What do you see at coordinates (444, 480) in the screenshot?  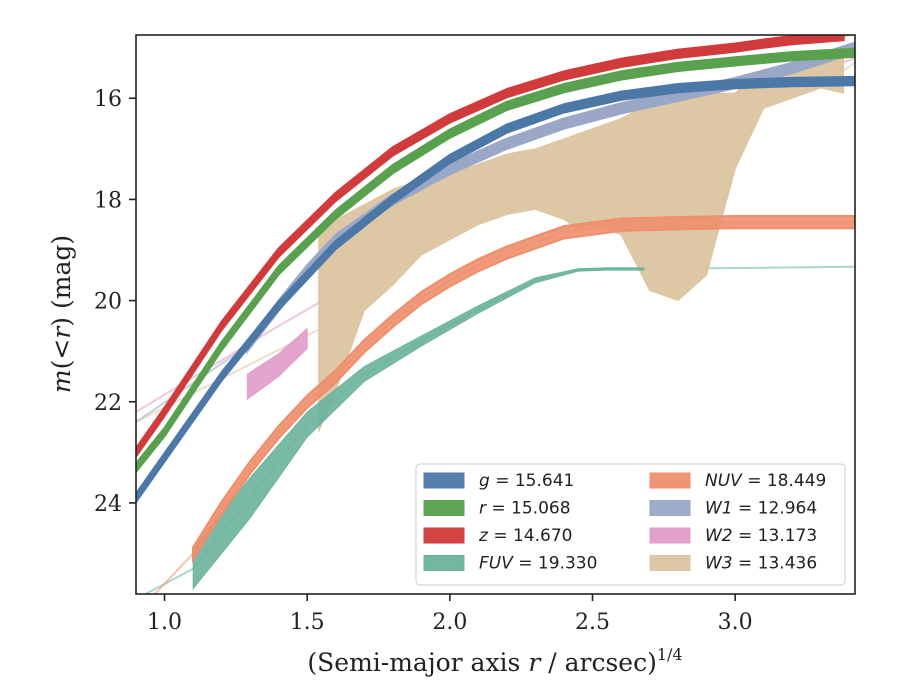 I see `legend-swatch-g` at bounding box center [444, 480].